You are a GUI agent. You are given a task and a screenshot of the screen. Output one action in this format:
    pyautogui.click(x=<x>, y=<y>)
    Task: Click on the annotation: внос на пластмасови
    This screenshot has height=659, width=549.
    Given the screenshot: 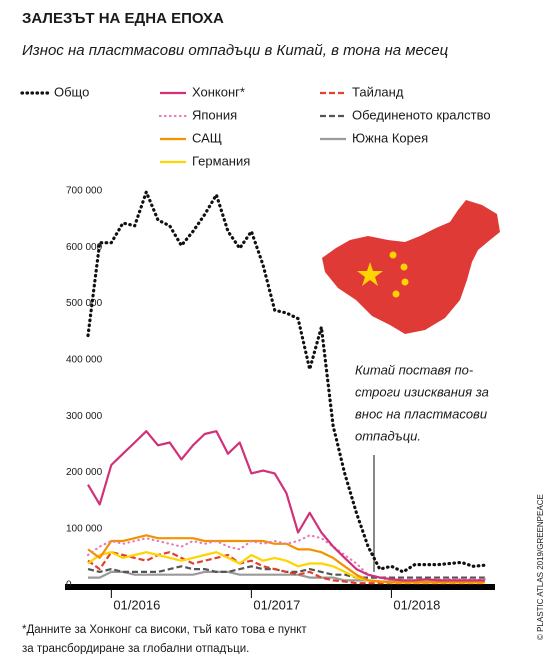 What is the action you would take?
    pyautogui.click(x=421, y=413)
    